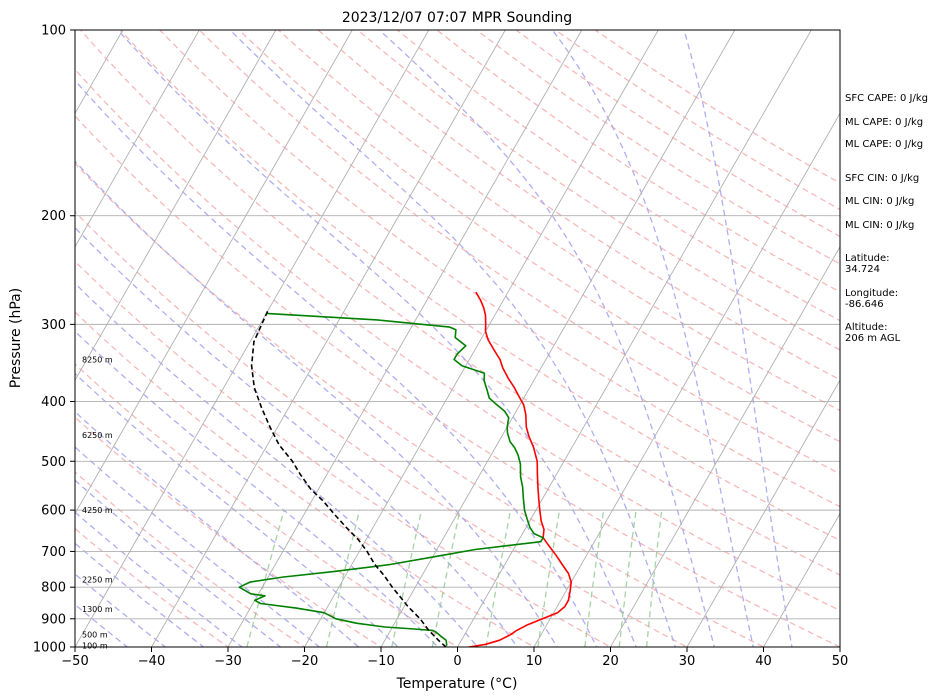 The height and width of the screenshot is (700, 947). What do you see at coordinates (97, 580) in the screenshot?
I see `height-label: 2250 m` at bounding box center [97, 580].